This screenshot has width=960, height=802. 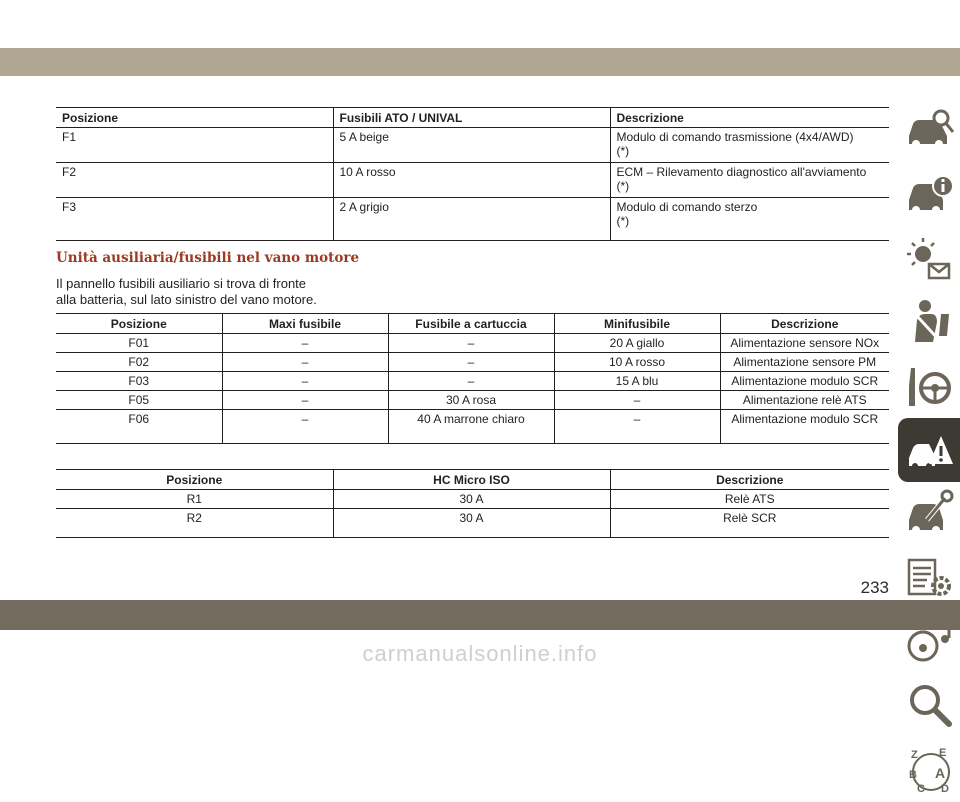 I want to click on alphabetical-index-icon: Z E B A C D, so click(x=929, y=771).